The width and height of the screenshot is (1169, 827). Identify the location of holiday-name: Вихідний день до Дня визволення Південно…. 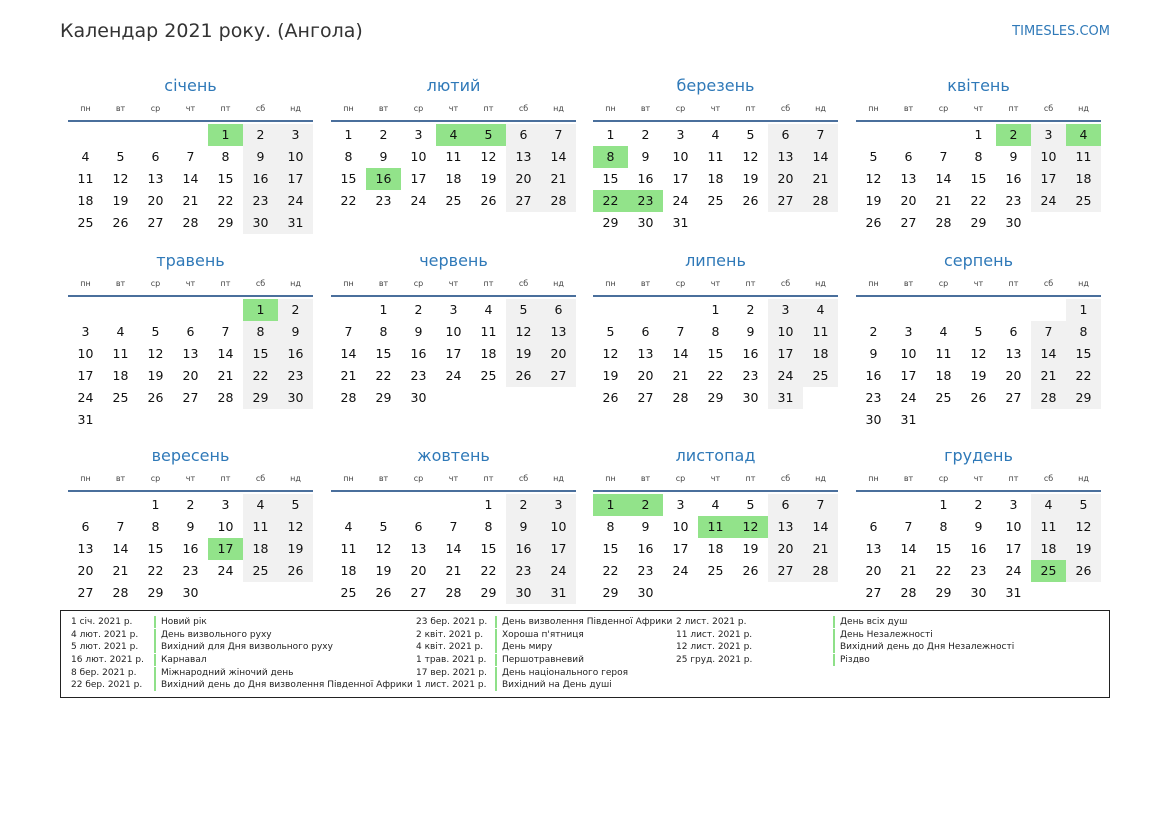
(283, 685).